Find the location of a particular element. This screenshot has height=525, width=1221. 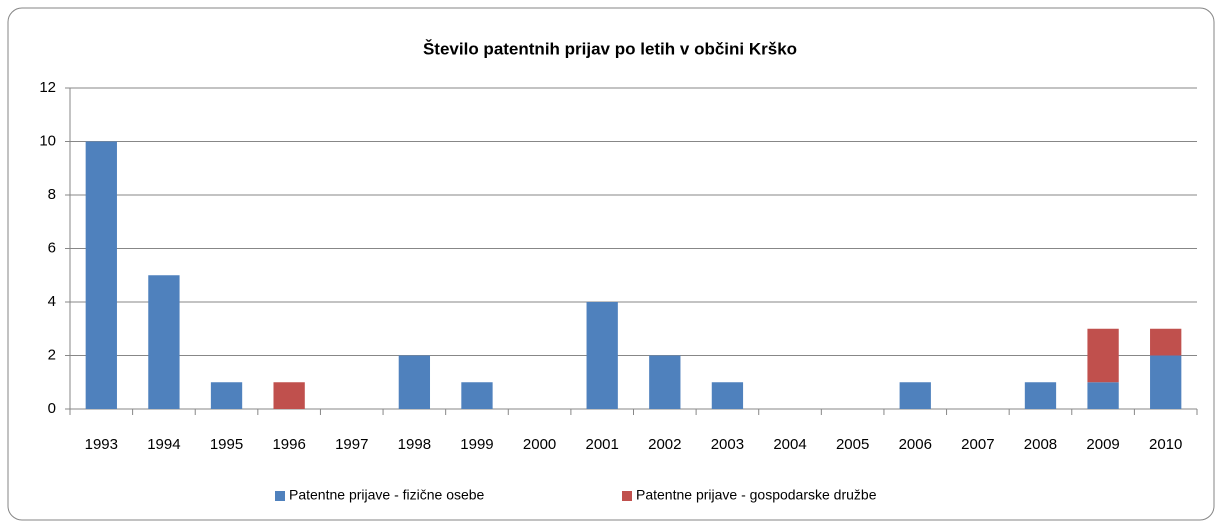

y-tick-label: 2 is located at coordinates (52, 354).